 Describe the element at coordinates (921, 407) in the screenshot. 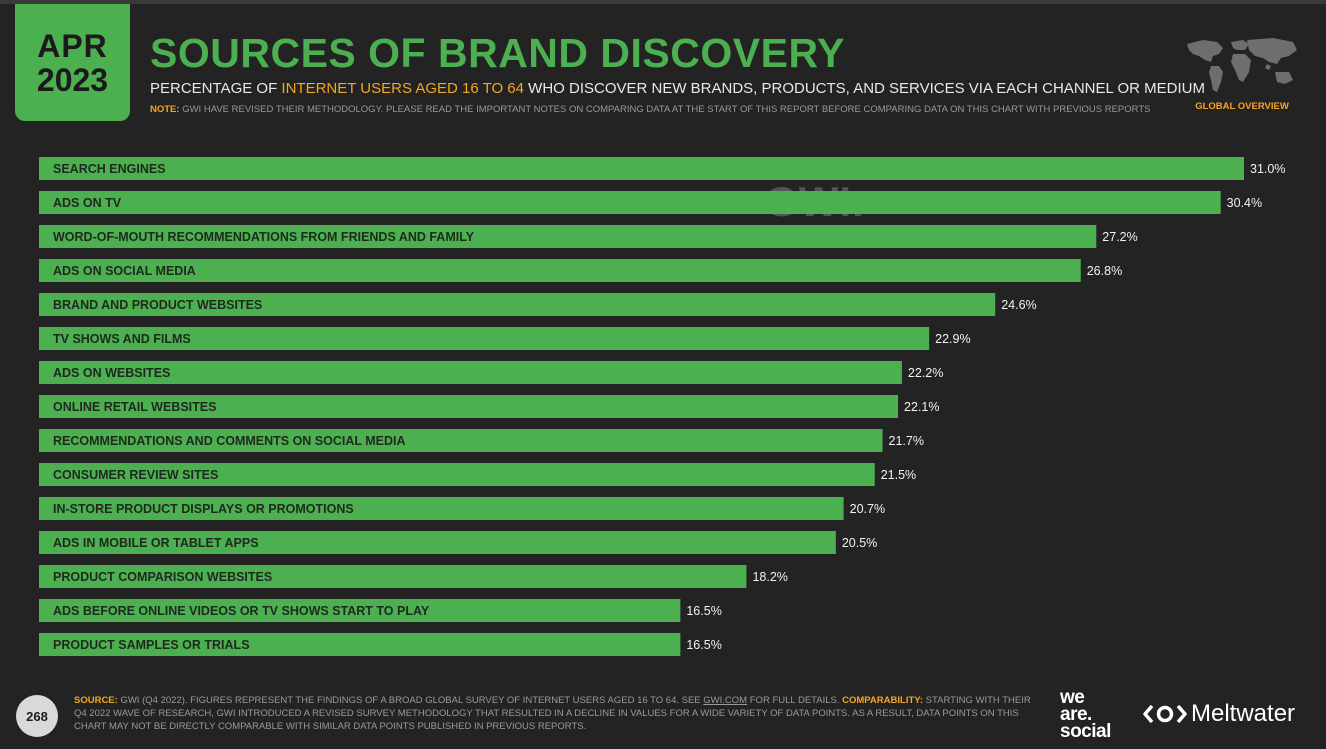

I see `bar-value-label: 22.1%` at that location.